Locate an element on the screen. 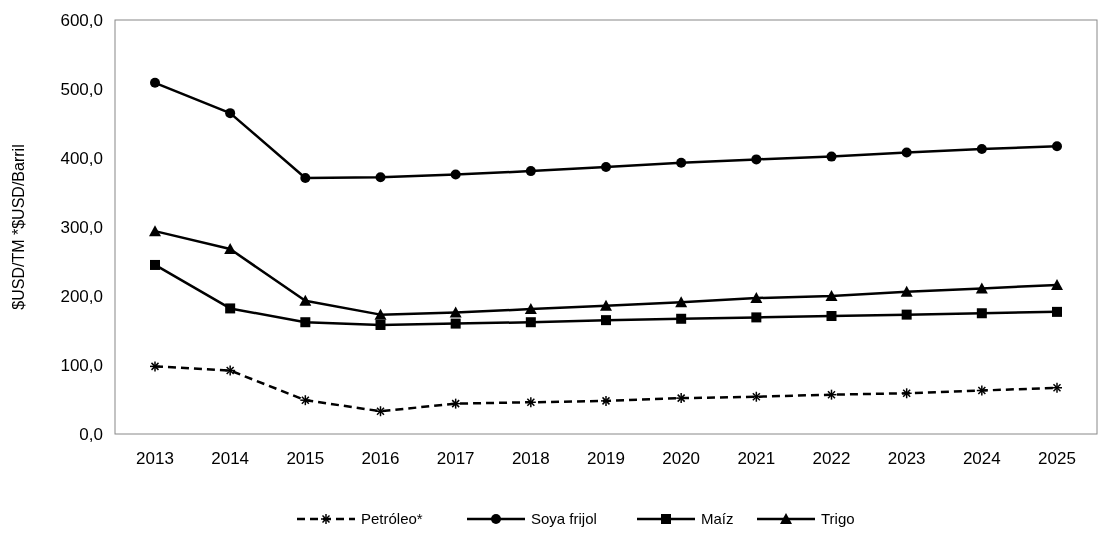 Image resolution: width=1114 pixels, height=546 pixels. legend-label: Soya frijol is located at coordinates (564, 518).